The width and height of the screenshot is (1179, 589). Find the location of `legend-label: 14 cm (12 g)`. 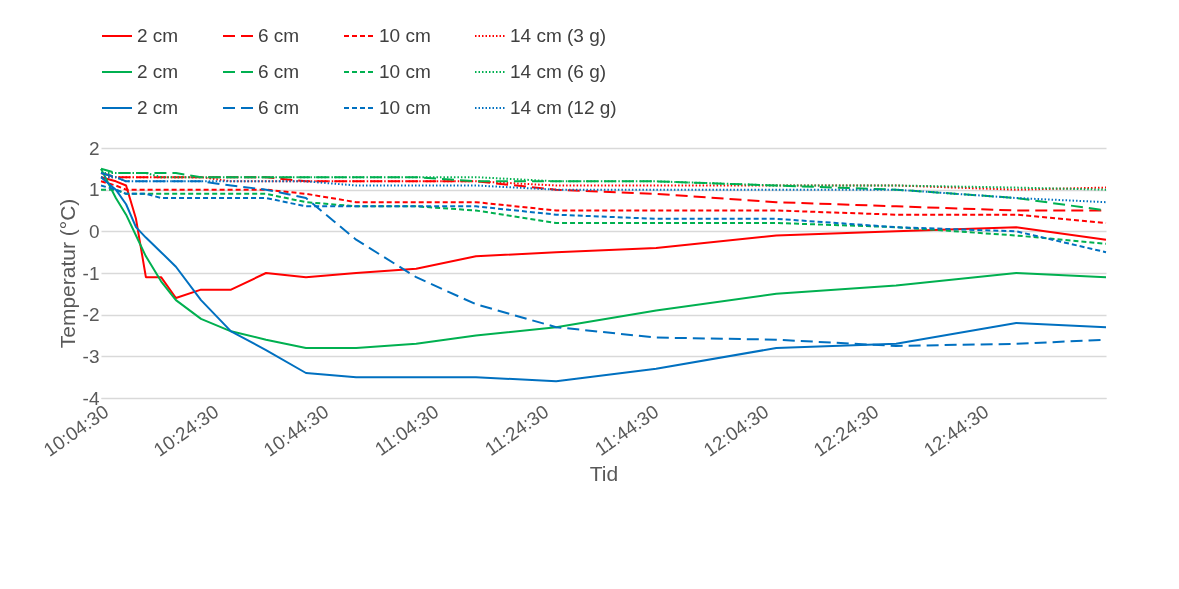

legend-label: 14 cm (12 g) is located at coordinates (563, 107).